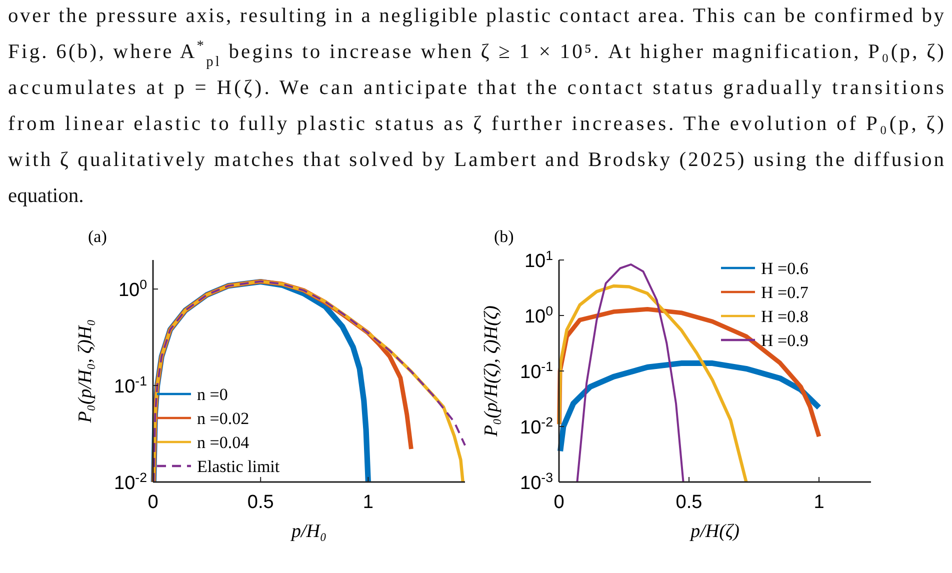  What do you see at coordinates (476, 54) in the screenshot?
I see `caption: Fig. 6(b), where A$^{*}$$_{pl}$ begins to increase when ζ ≥ 1 × 10⁵. At higher magnification, P₀(p, ζ)` at bounding box center [476, 54].